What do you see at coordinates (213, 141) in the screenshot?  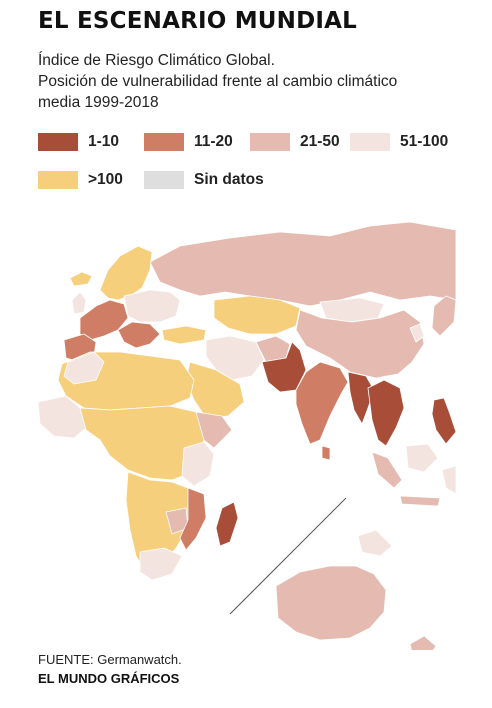 I see `legend-label: 11-20` at bounding box center [213, 141].